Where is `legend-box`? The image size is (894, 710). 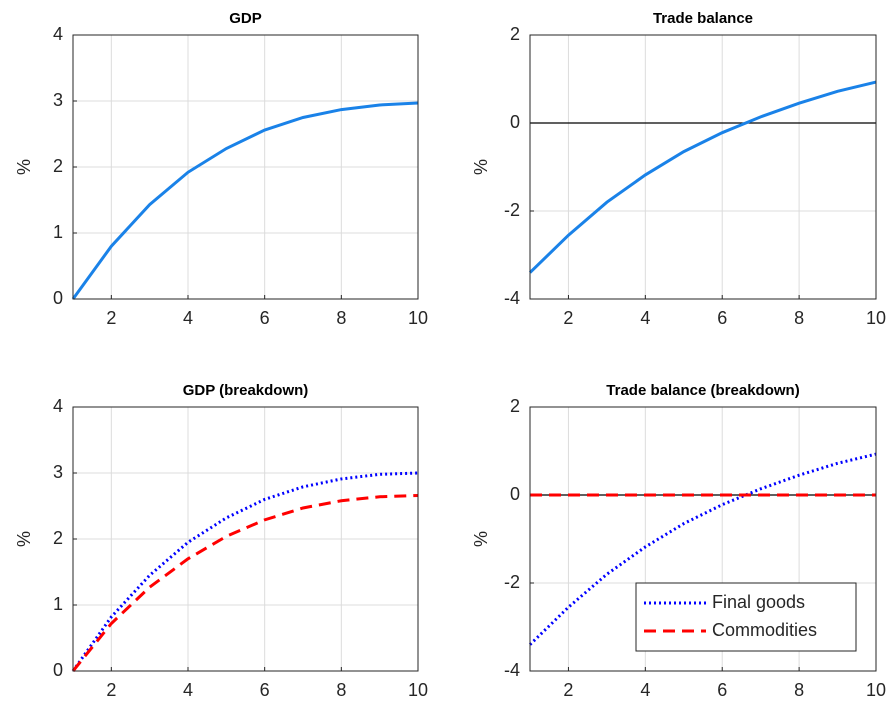 legend-box is located at coordinates (746, 617).